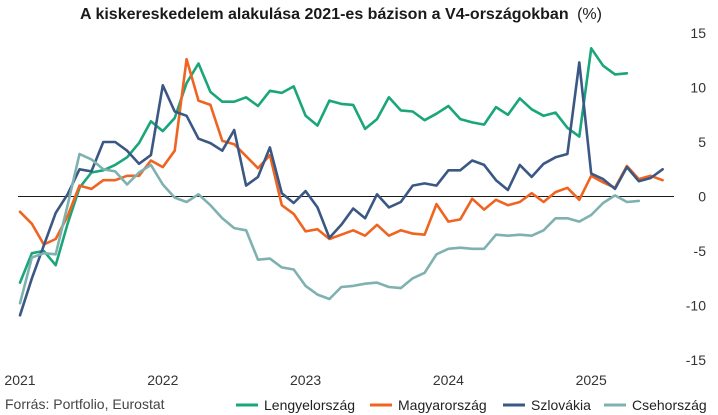 This screenshot has width=718, height=415. I want to click on y-tick-label: 15, so click(698, 33).